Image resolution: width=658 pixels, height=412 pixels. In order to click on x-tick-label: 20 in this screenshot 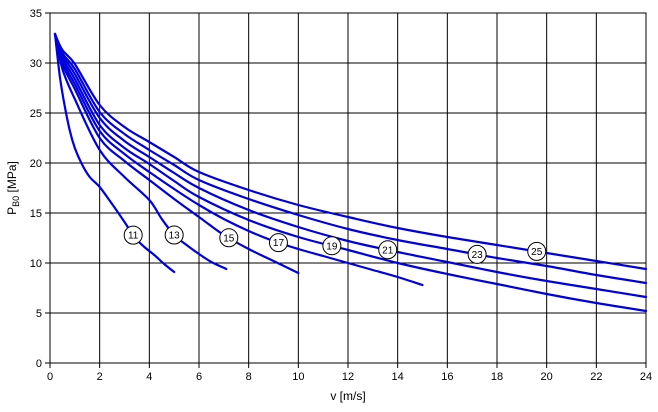, I will do `click(547, 377)`.